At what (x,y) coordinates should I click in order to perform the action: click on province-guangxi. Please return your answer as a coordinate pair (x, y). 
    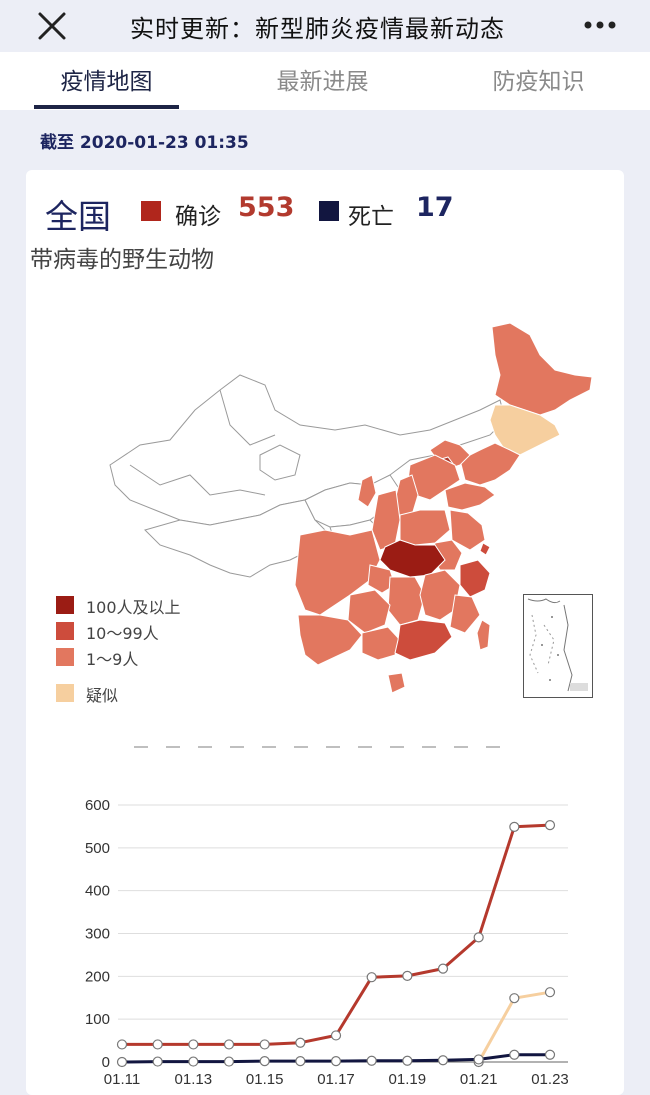
    Looking at the image, I should click on (381, 643).